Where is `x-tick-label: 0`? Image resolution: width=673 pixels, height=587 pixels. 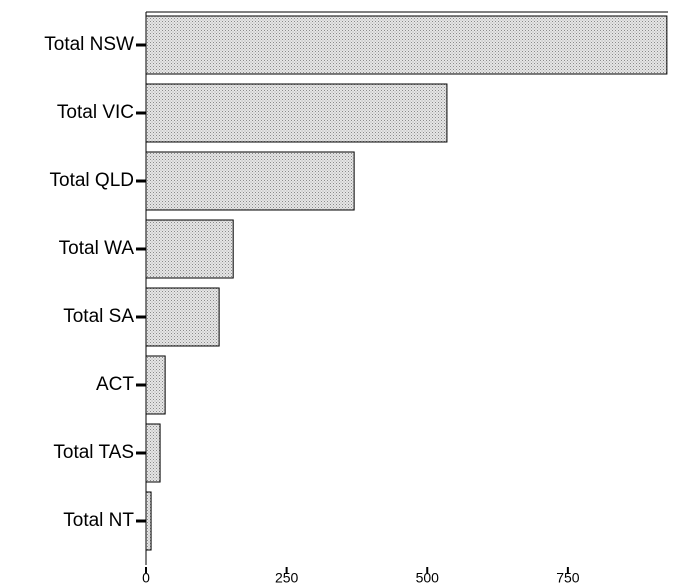 x-tick-label: 0 is located at coordinates (146, 578).